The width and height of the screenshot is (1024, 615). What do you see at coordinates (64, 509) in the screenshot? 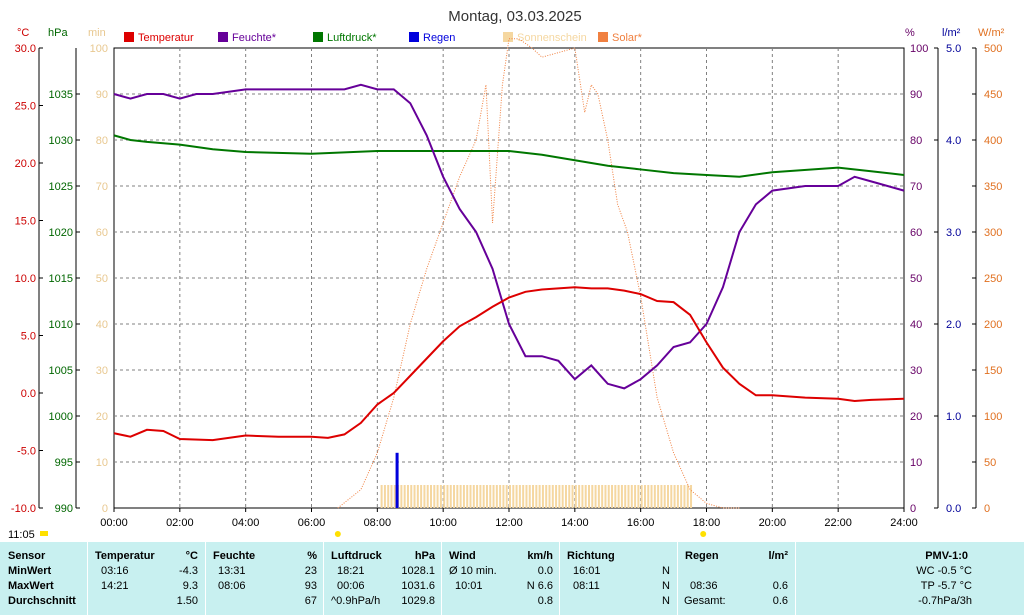
I see `pressure-tick-label: 990` at bounding box center [64, 509].